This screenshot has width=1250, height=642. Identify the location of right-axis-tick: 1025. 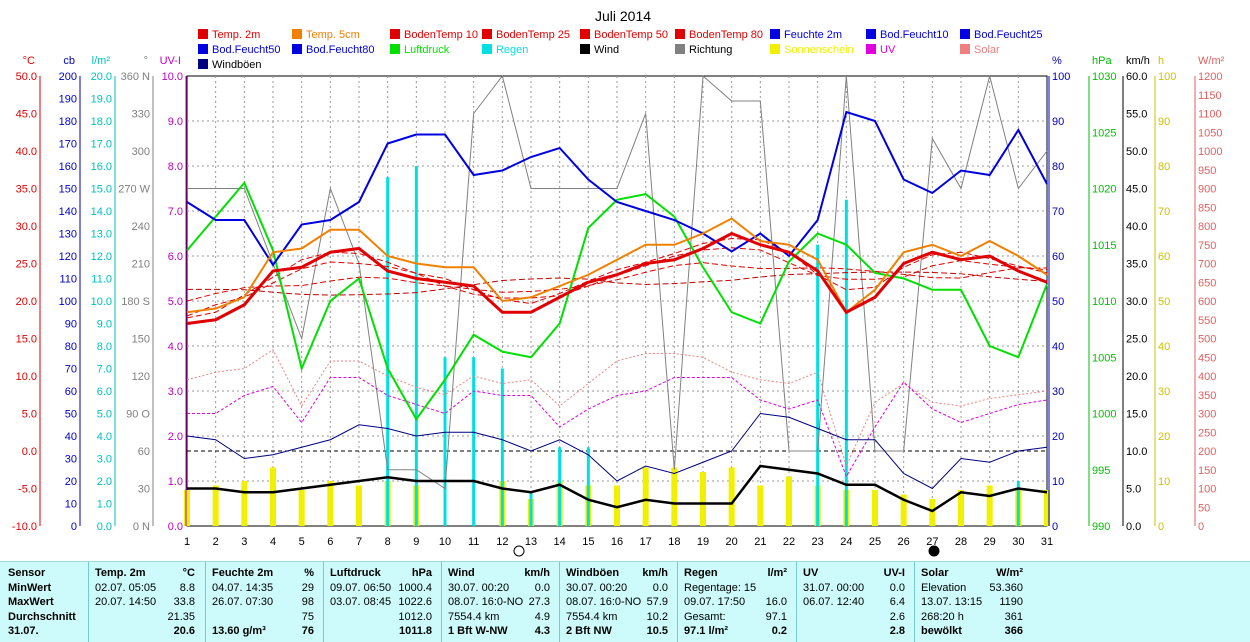
(1104, 133).